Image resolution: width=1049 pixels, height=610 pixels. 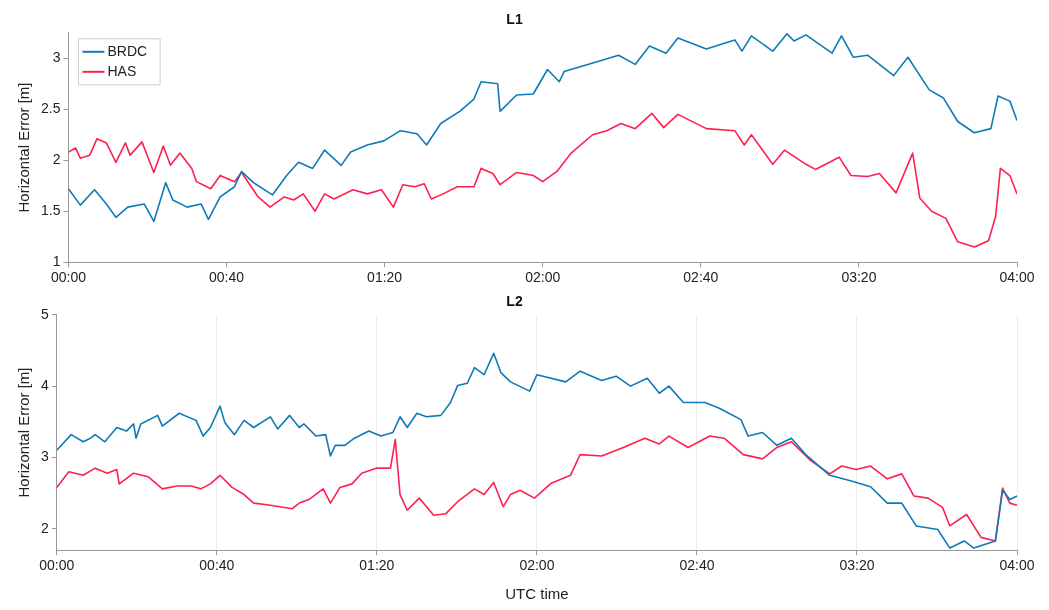 I want to click on x-axis-title: UTC time, so click(x=537, y=594).